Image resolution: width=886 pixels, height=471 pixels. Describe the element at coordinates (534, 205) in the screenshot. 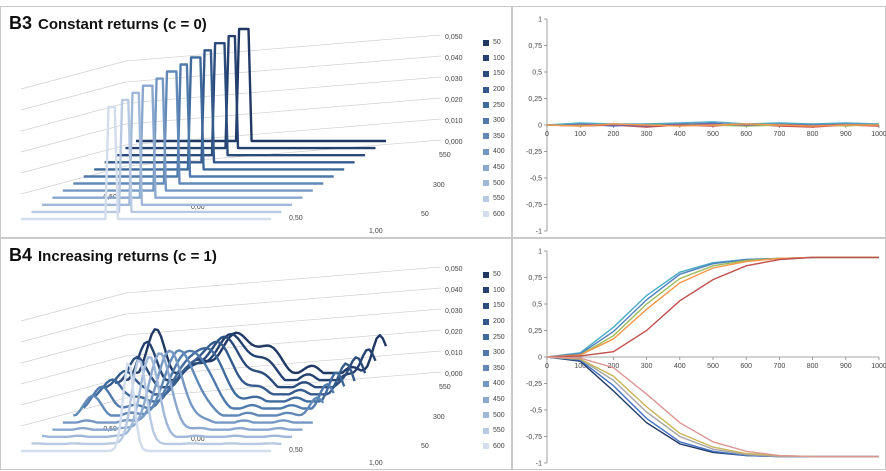

I see `y-tick-label: -0,75` at that location.